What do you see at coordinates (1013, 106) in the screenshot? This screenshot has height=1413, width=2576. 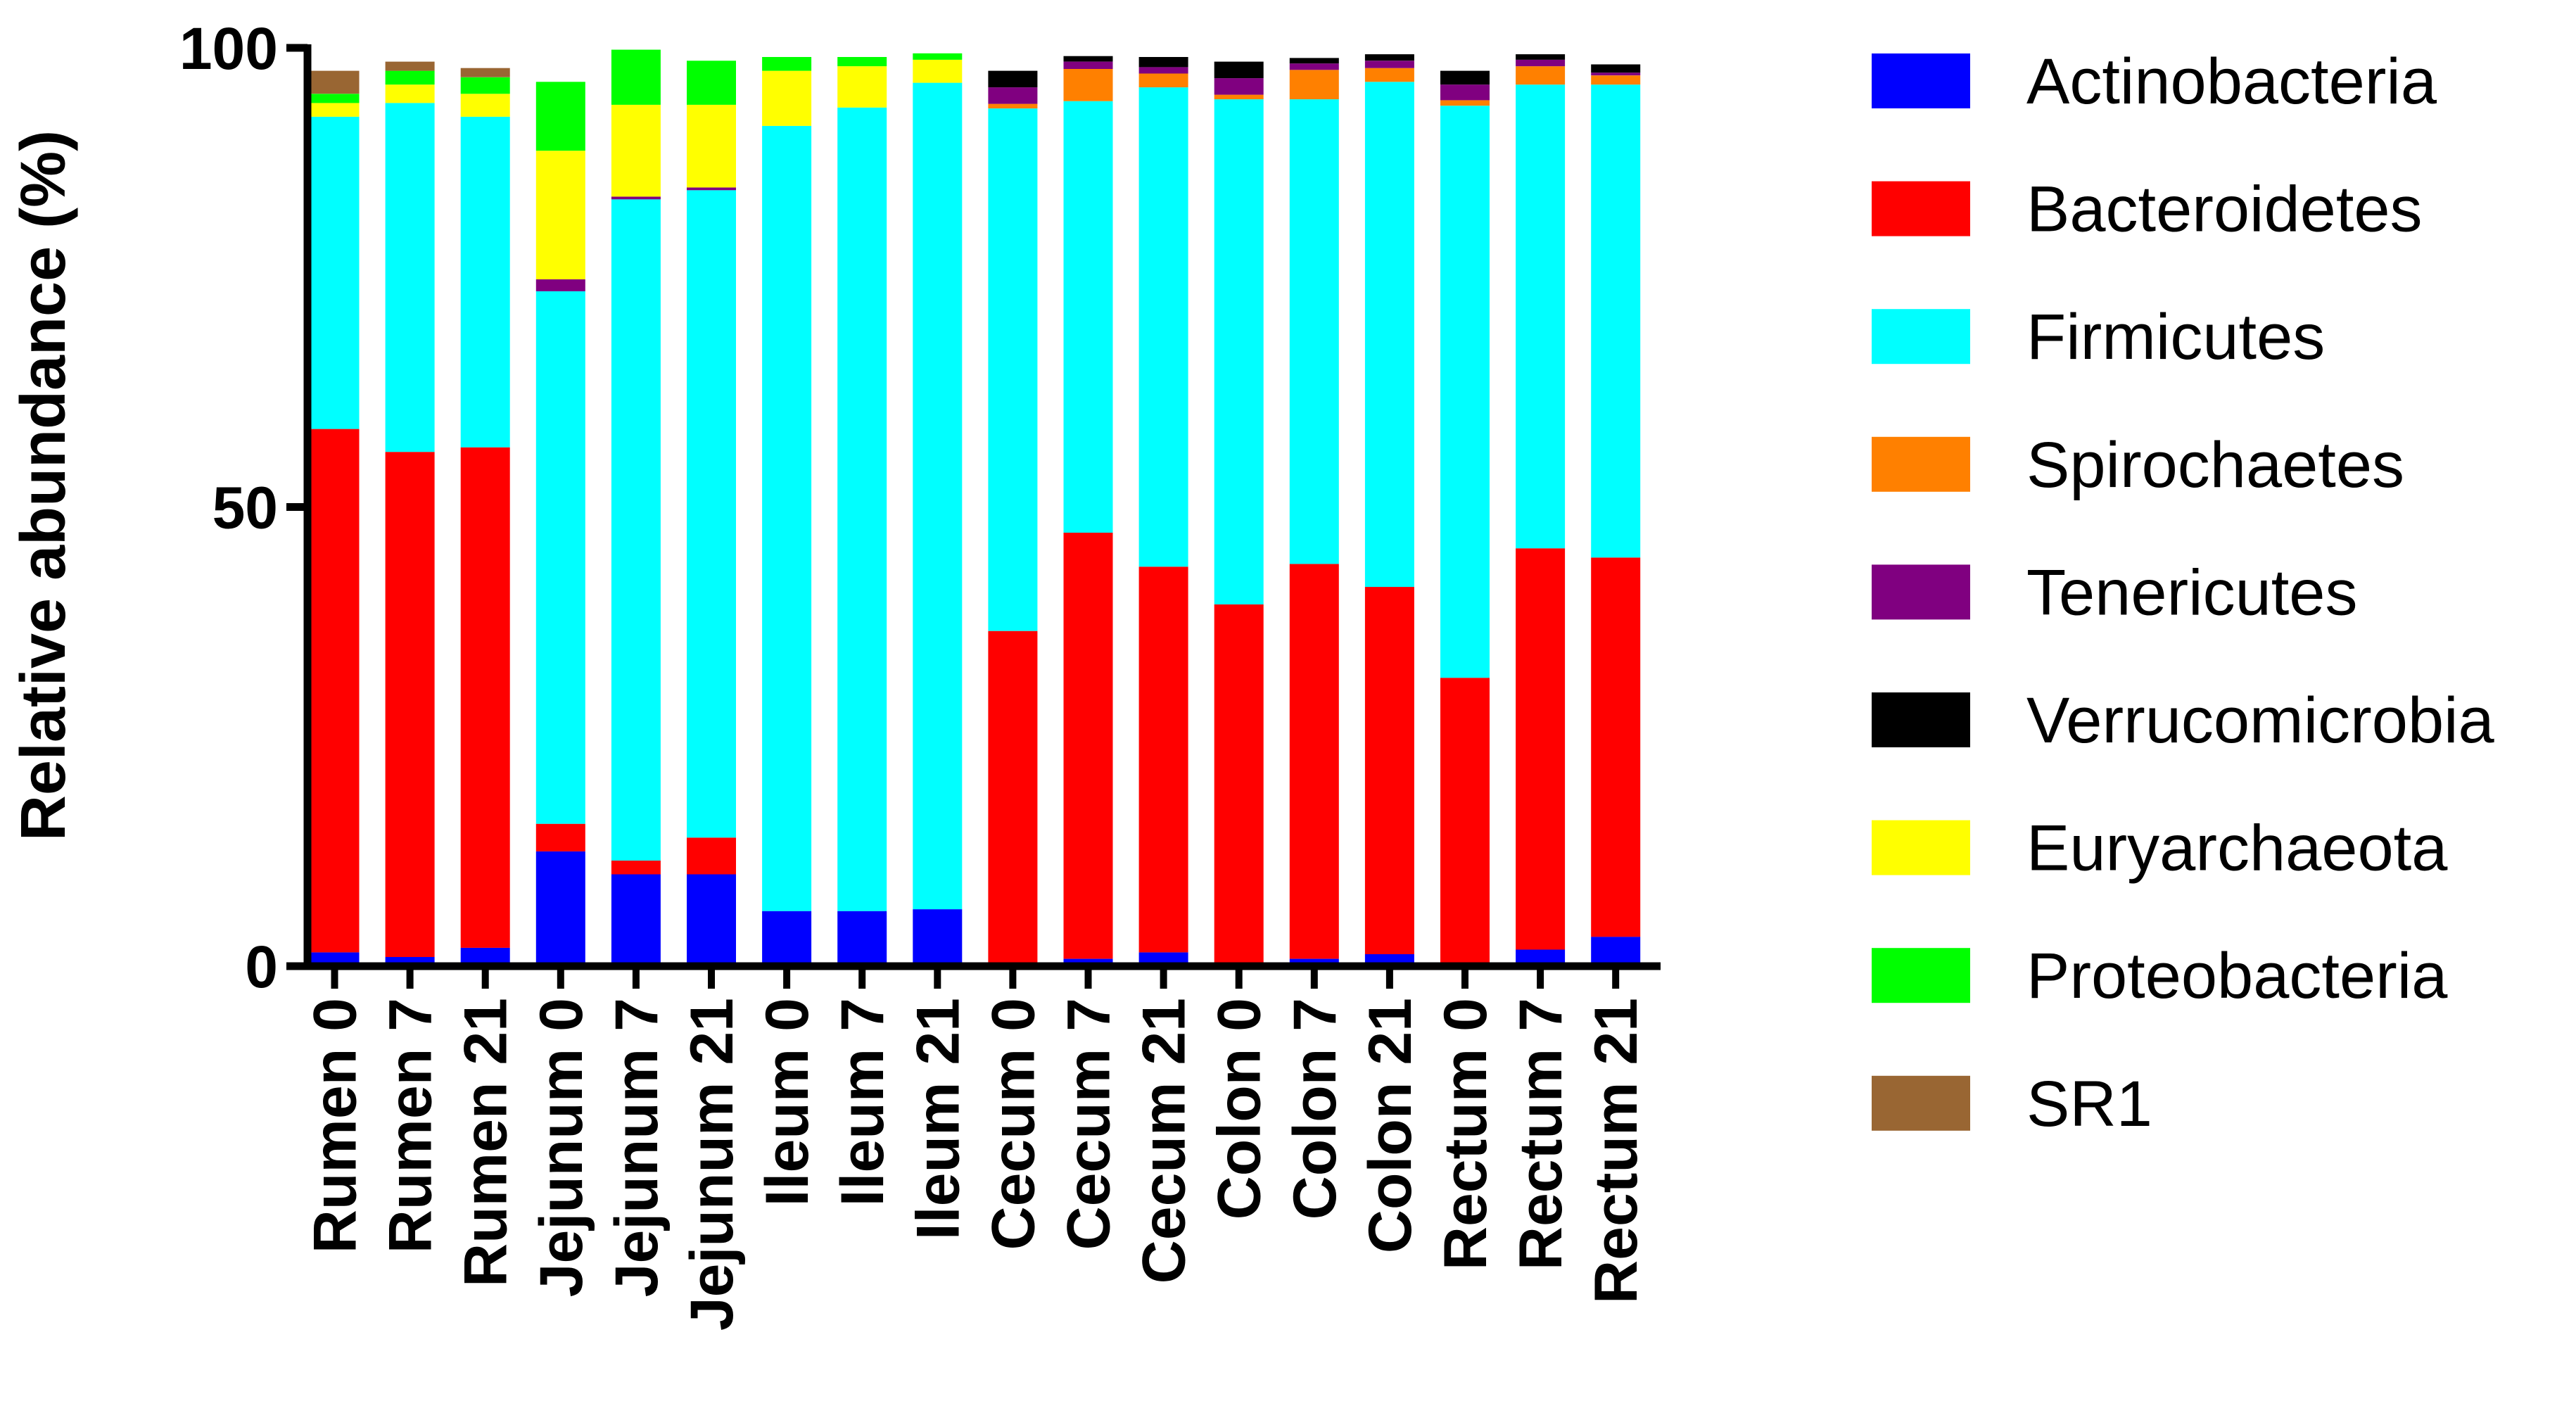 I see `bar-cecum-0-spirochaetes` at bounding box center [1013, 106].